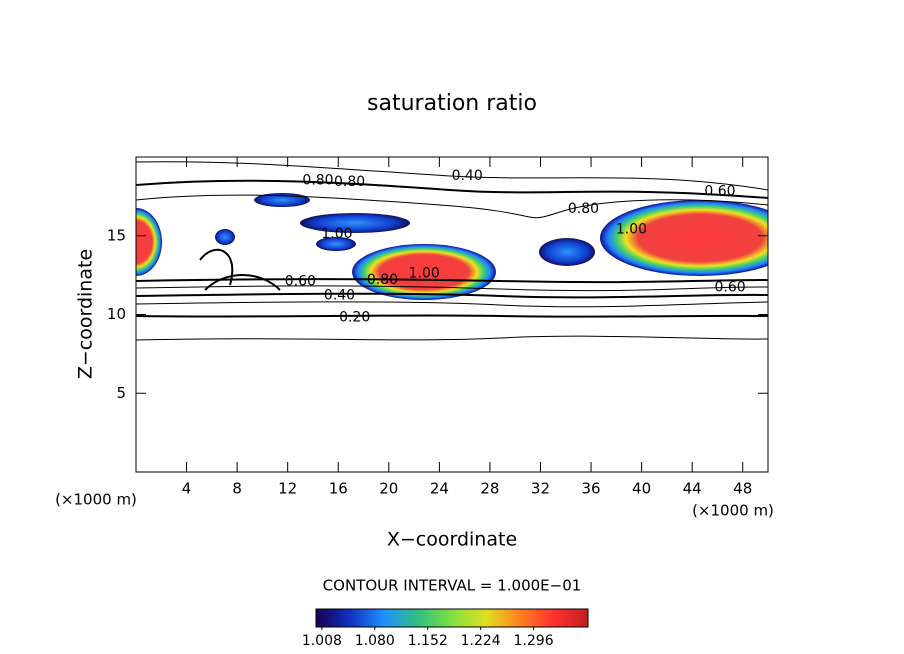  I want to click on y-unit: (×1000 m), so click(96, 500).